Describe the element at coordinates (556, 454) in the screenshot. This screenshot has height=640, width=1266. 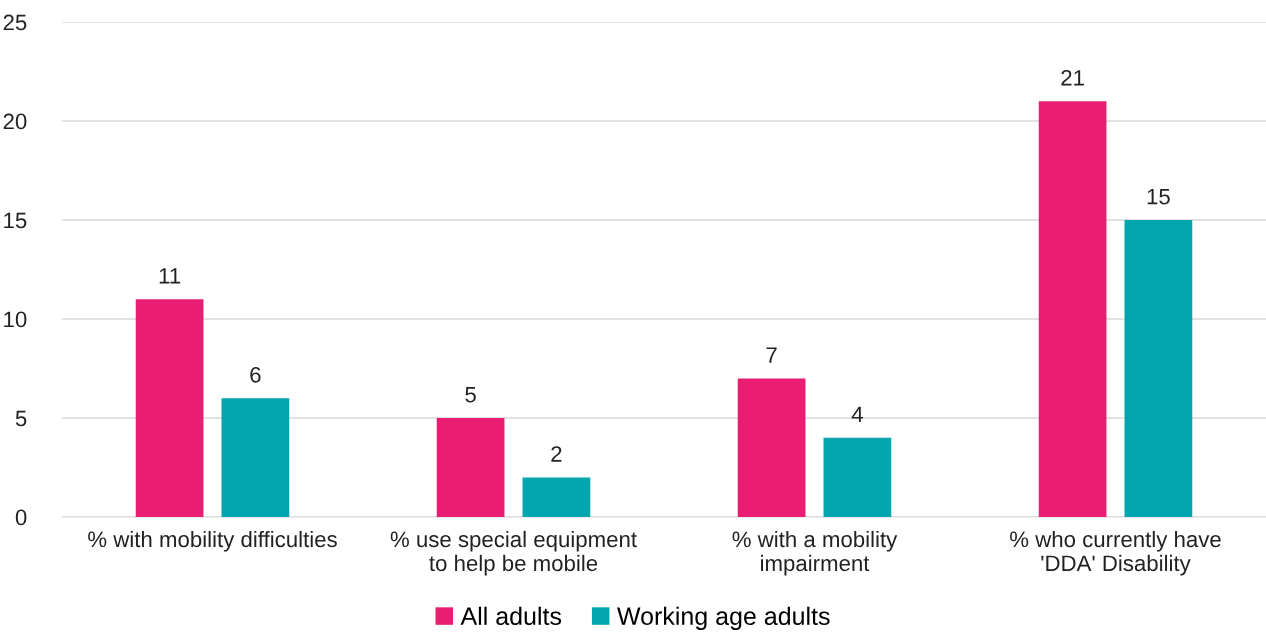
I see `data-label: 2` at that location.